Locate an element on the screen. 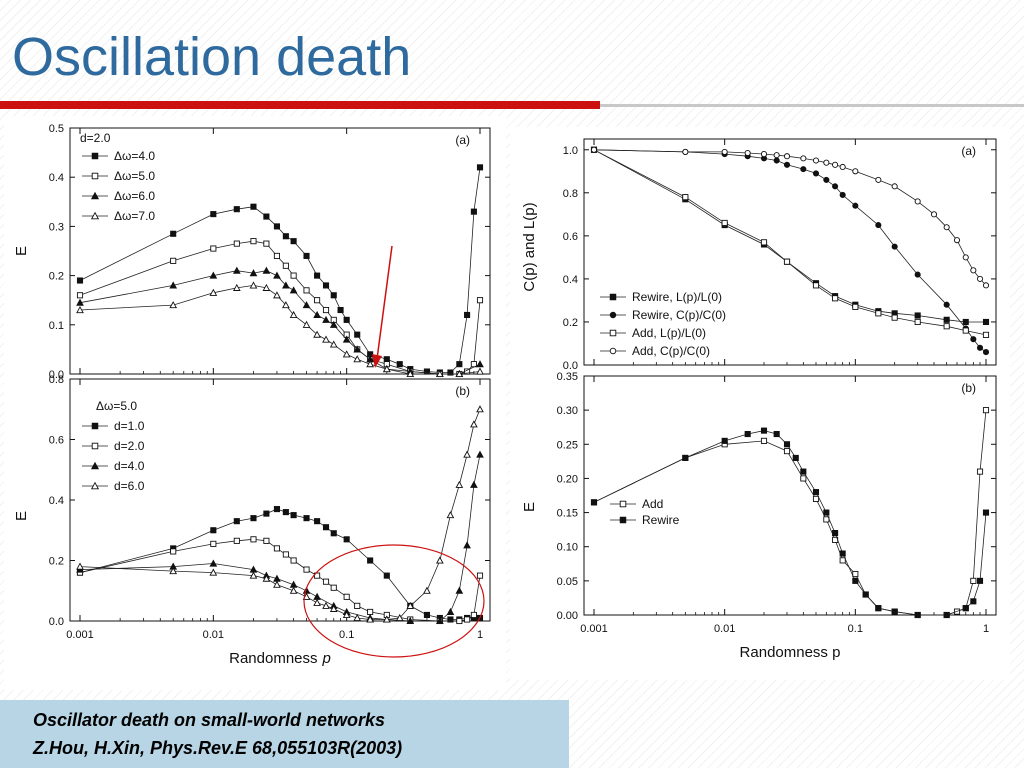  red-arrow-head is located at coordinates (377, 361).